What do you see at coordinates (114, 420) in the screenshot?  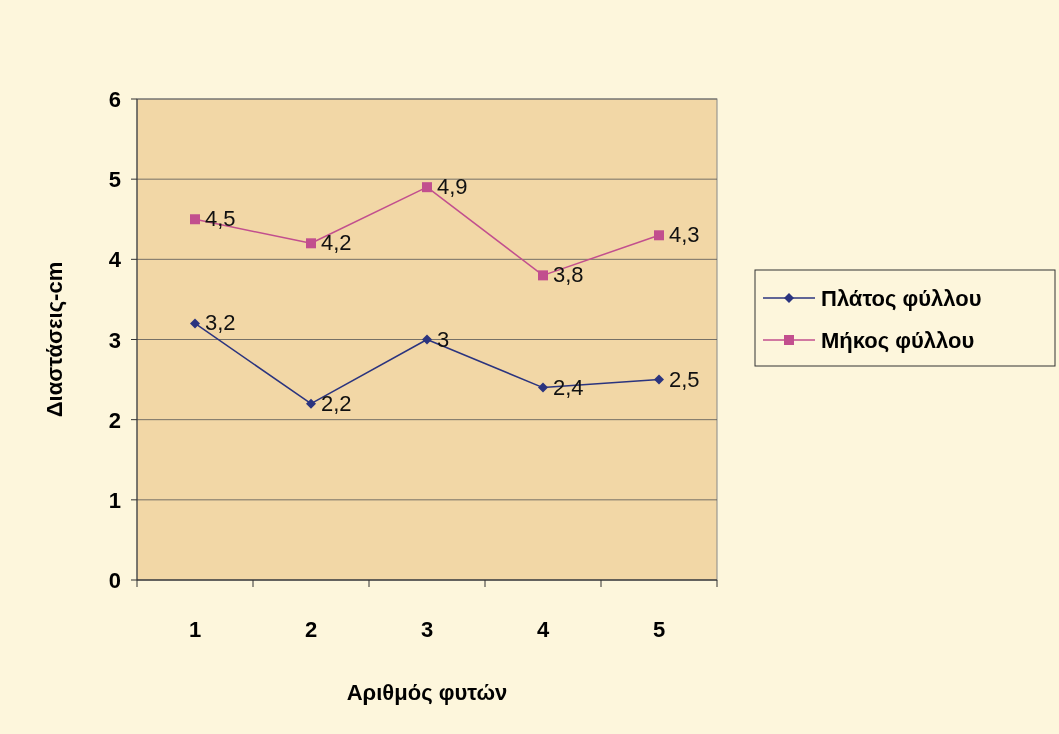 I see `y-tick-label: 2` at bounding box center [114, 420].